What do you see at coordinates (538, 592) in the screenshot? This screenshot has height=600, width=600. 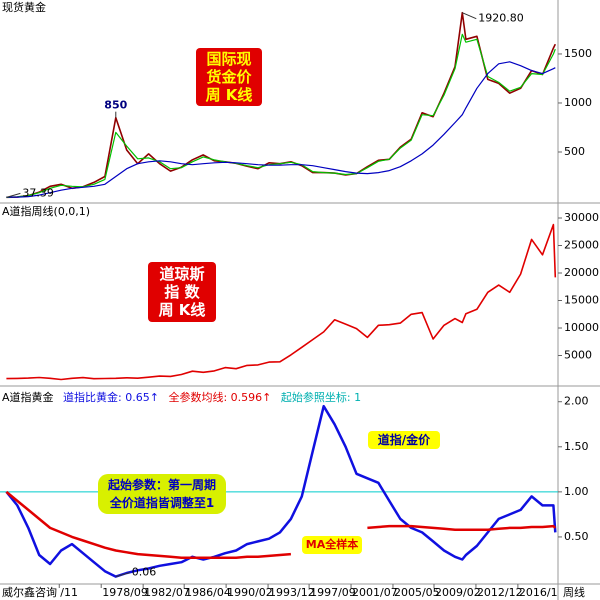 I see `x-tick-label: 2016/1` at bounding box center [538, 592].